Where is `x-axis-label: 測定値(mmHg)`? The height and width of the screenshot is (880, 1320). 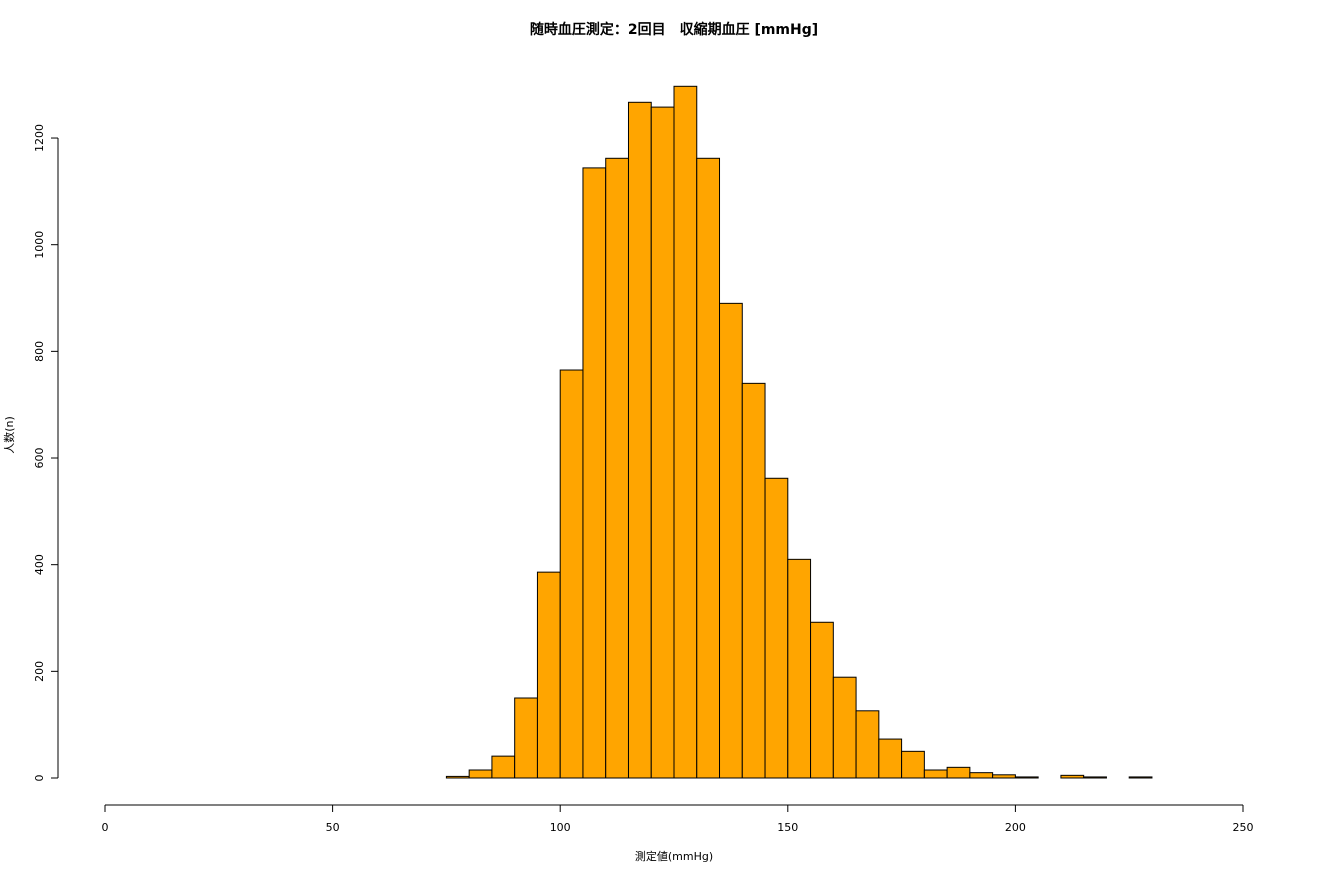
x-axis-label: 測定値(mmHg) is located at coordinates (674, 856).